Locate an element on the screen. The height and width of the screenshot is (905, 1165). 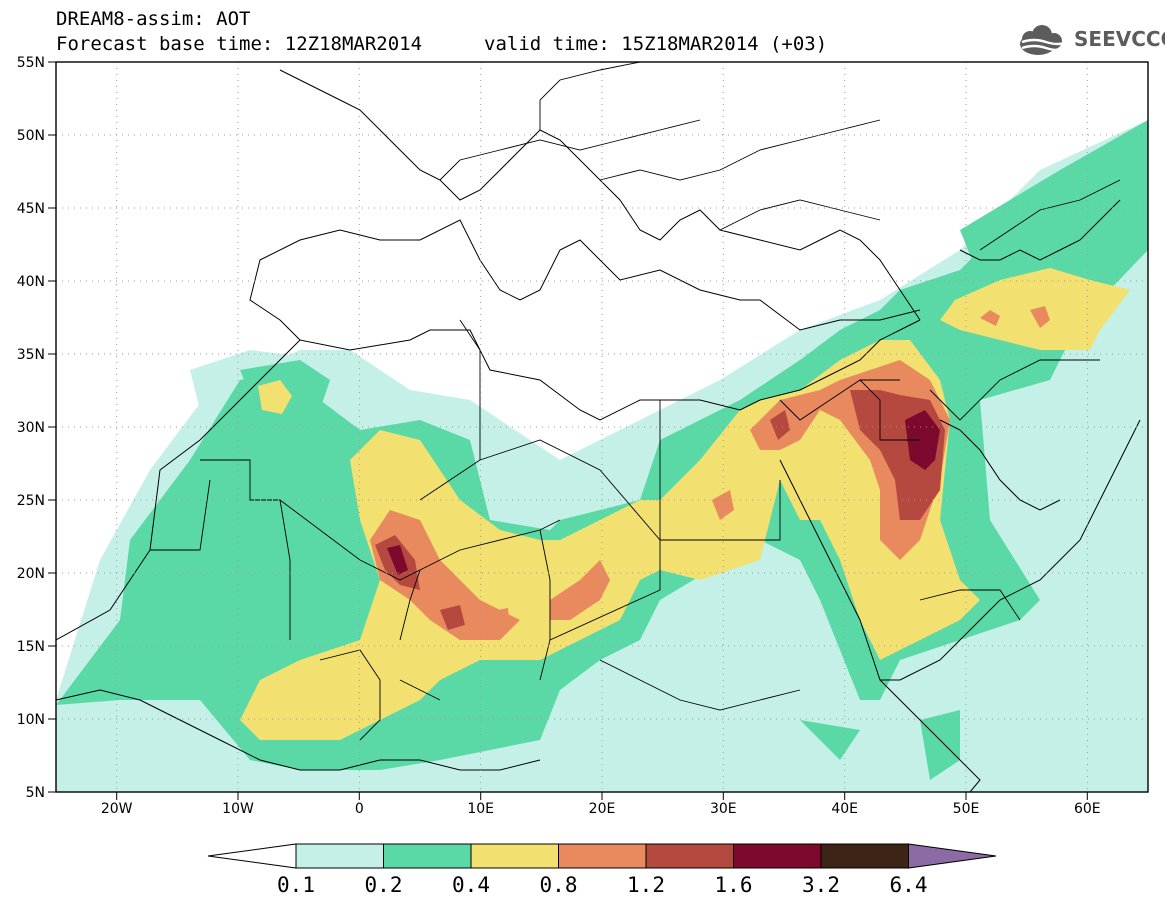
y-tick-label: 40N is located at coordinates (31, 282).